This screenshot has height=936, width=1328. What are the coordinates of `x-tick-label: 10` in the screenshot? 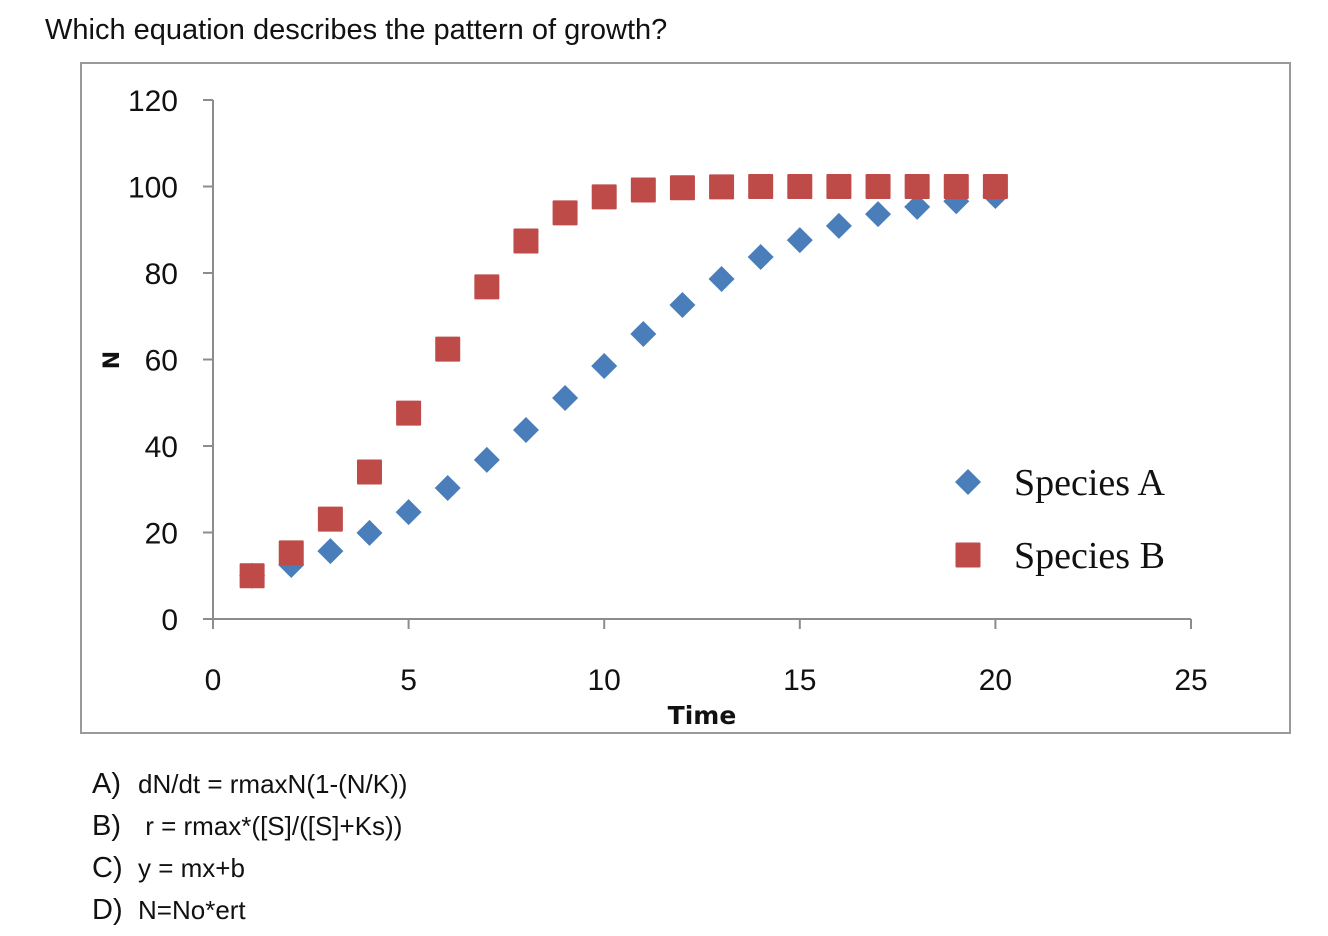 It's located at (604, 680).